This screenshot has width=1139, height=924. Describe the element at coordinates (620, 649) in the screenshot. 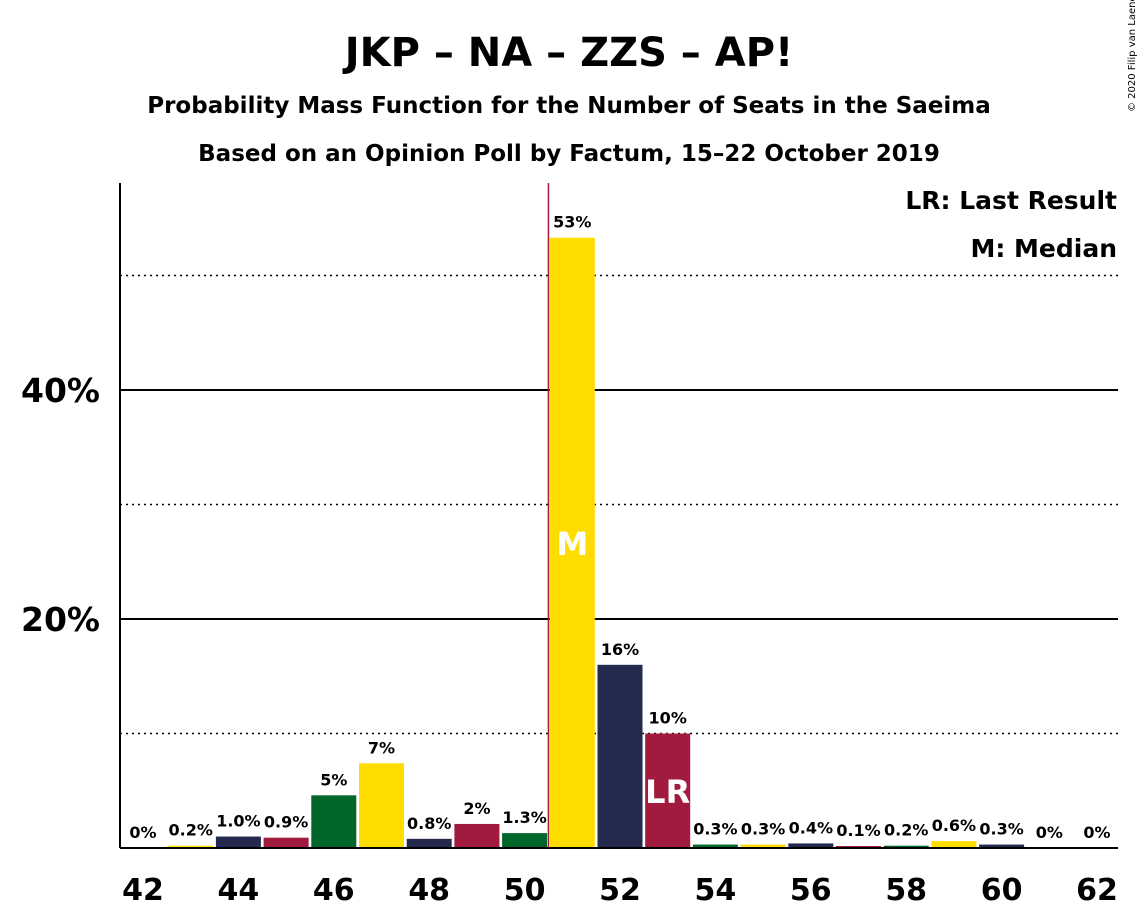

I see `bar-value-label: 16%` at that location.